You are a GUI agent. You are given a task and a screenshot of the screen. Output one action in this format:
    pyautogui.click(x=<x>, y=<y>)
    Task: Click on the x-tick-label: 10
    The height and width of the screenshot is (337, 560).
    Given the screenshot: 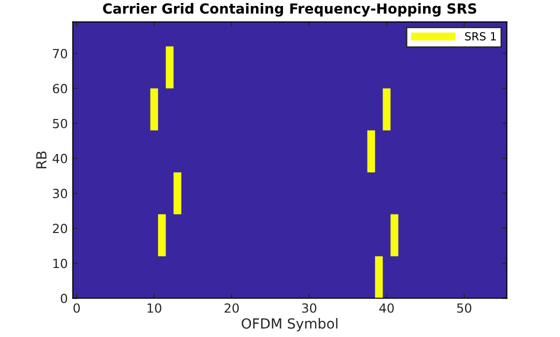 What is the action you would take?
    pyautogui.click(x=155, y=308)
    